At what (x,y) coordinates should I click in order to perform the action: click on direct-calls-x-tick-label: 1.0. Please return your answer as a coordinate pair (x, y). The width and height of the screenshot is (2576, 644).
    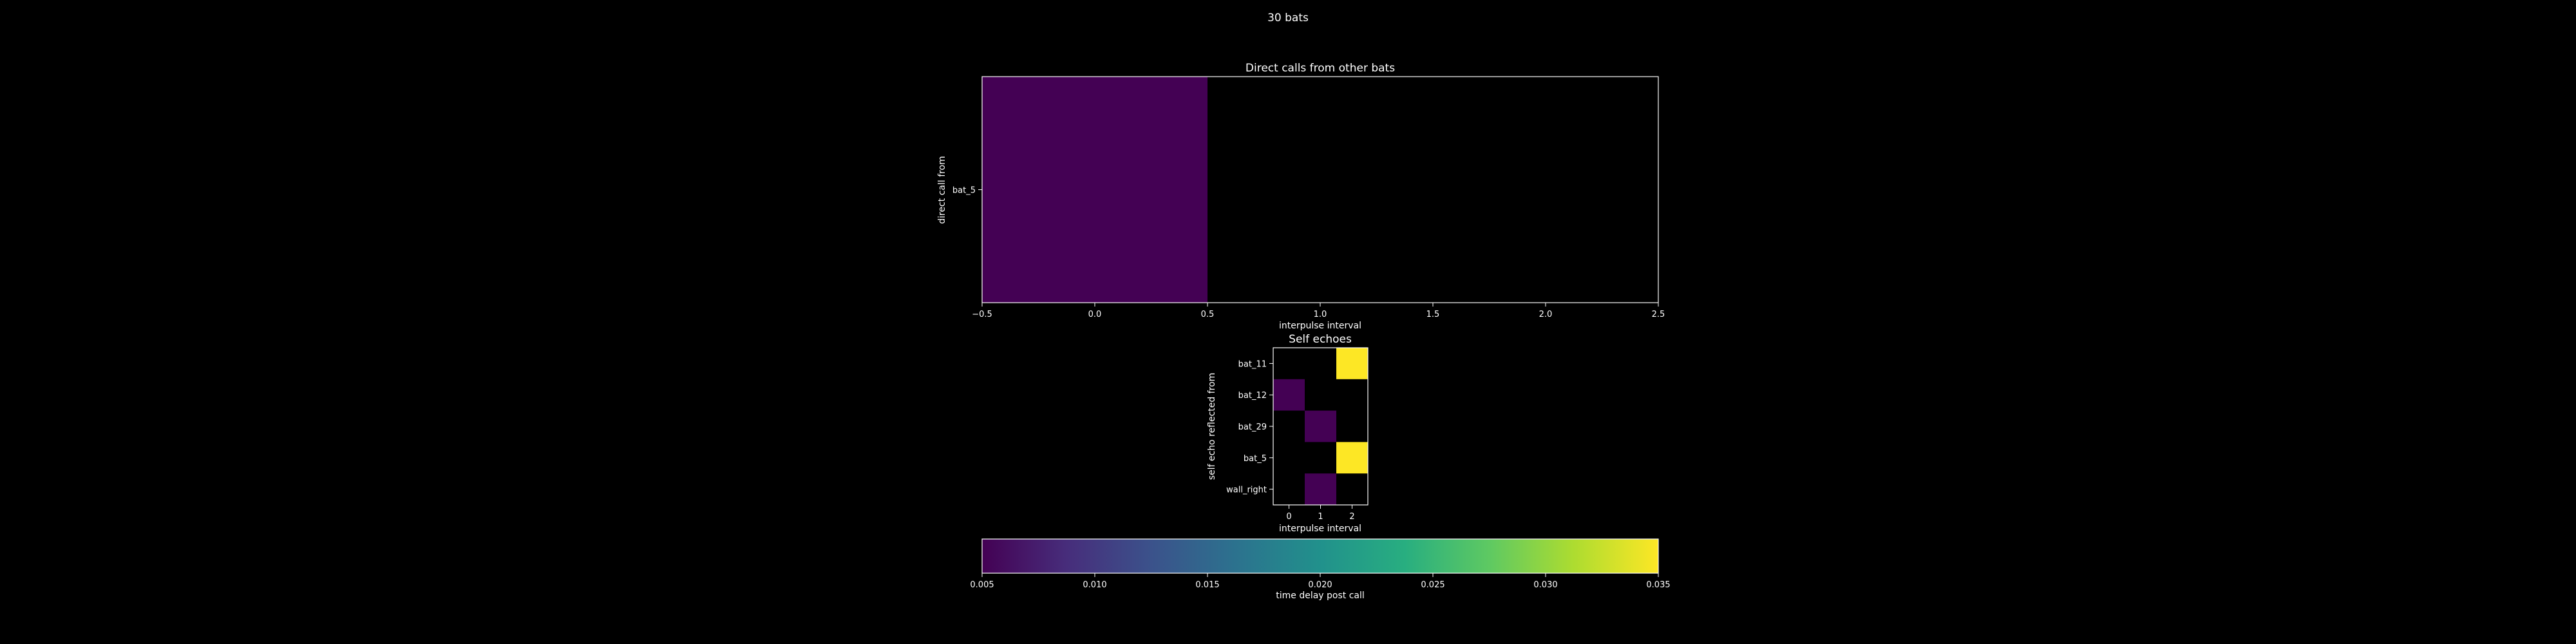
    Looking at the image, I should click on (1320, 314).